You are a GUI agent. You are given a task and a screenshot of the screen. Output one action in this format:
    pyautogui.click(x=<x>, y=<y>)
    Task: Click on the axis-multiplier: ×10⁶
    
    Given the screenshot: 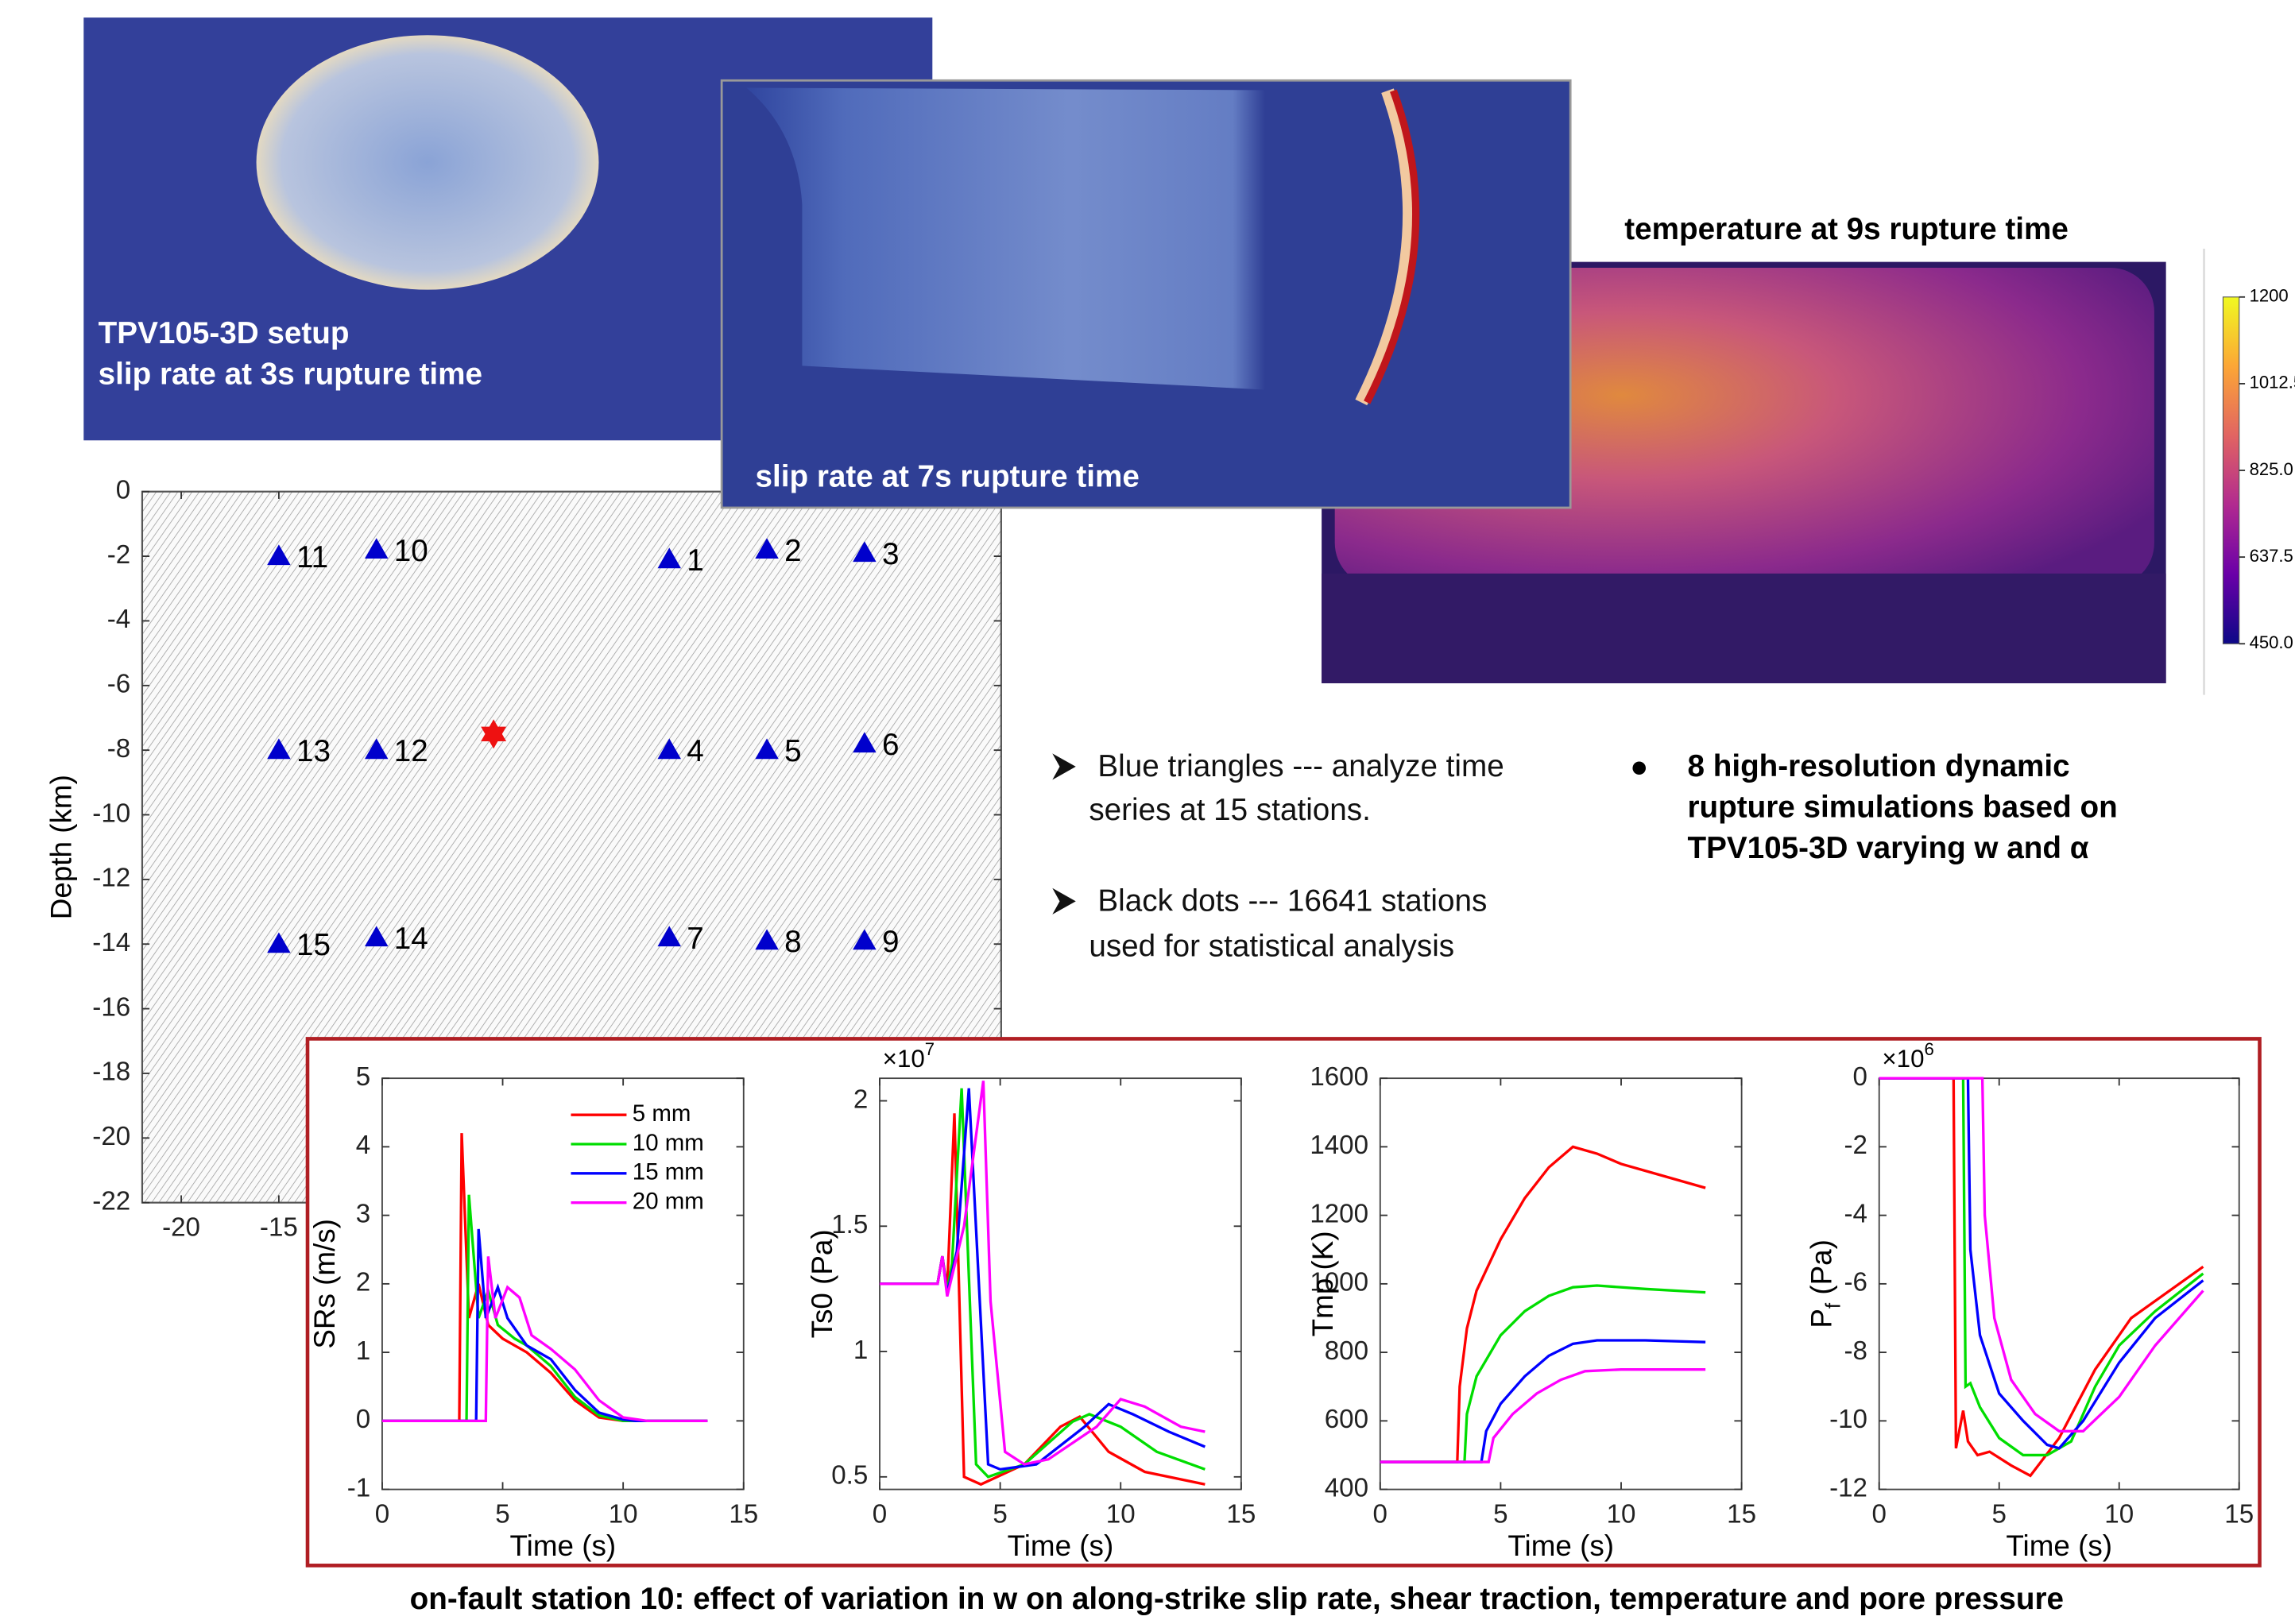 What is the action you would take?
    pyautogui.click(x=1907, y=1056)
    